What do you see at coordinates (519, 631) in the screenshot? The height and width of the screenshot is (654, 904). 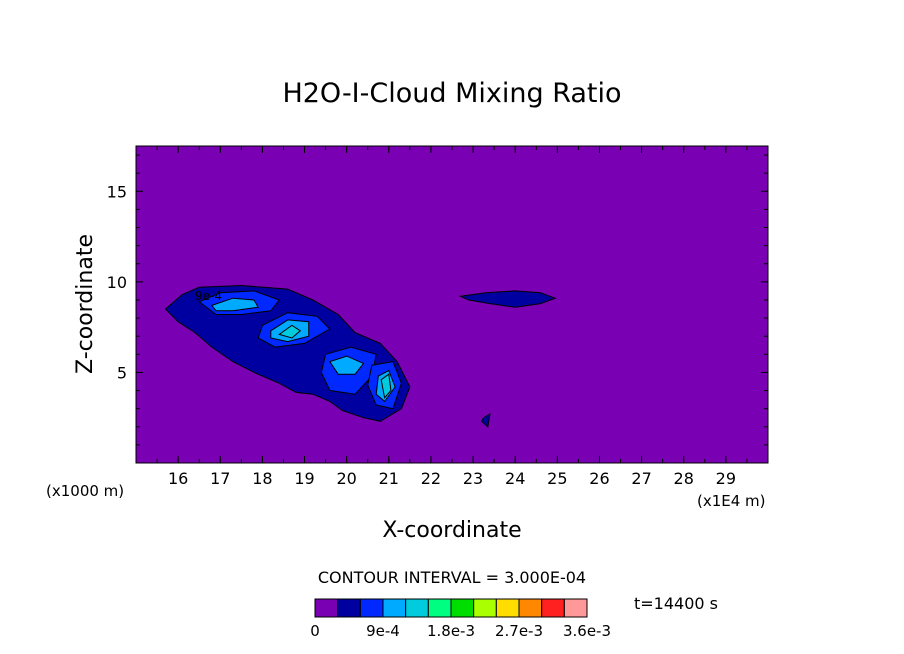 I see `colorbar-label-3: 2.7e-3` at bounding box center [519, 631].